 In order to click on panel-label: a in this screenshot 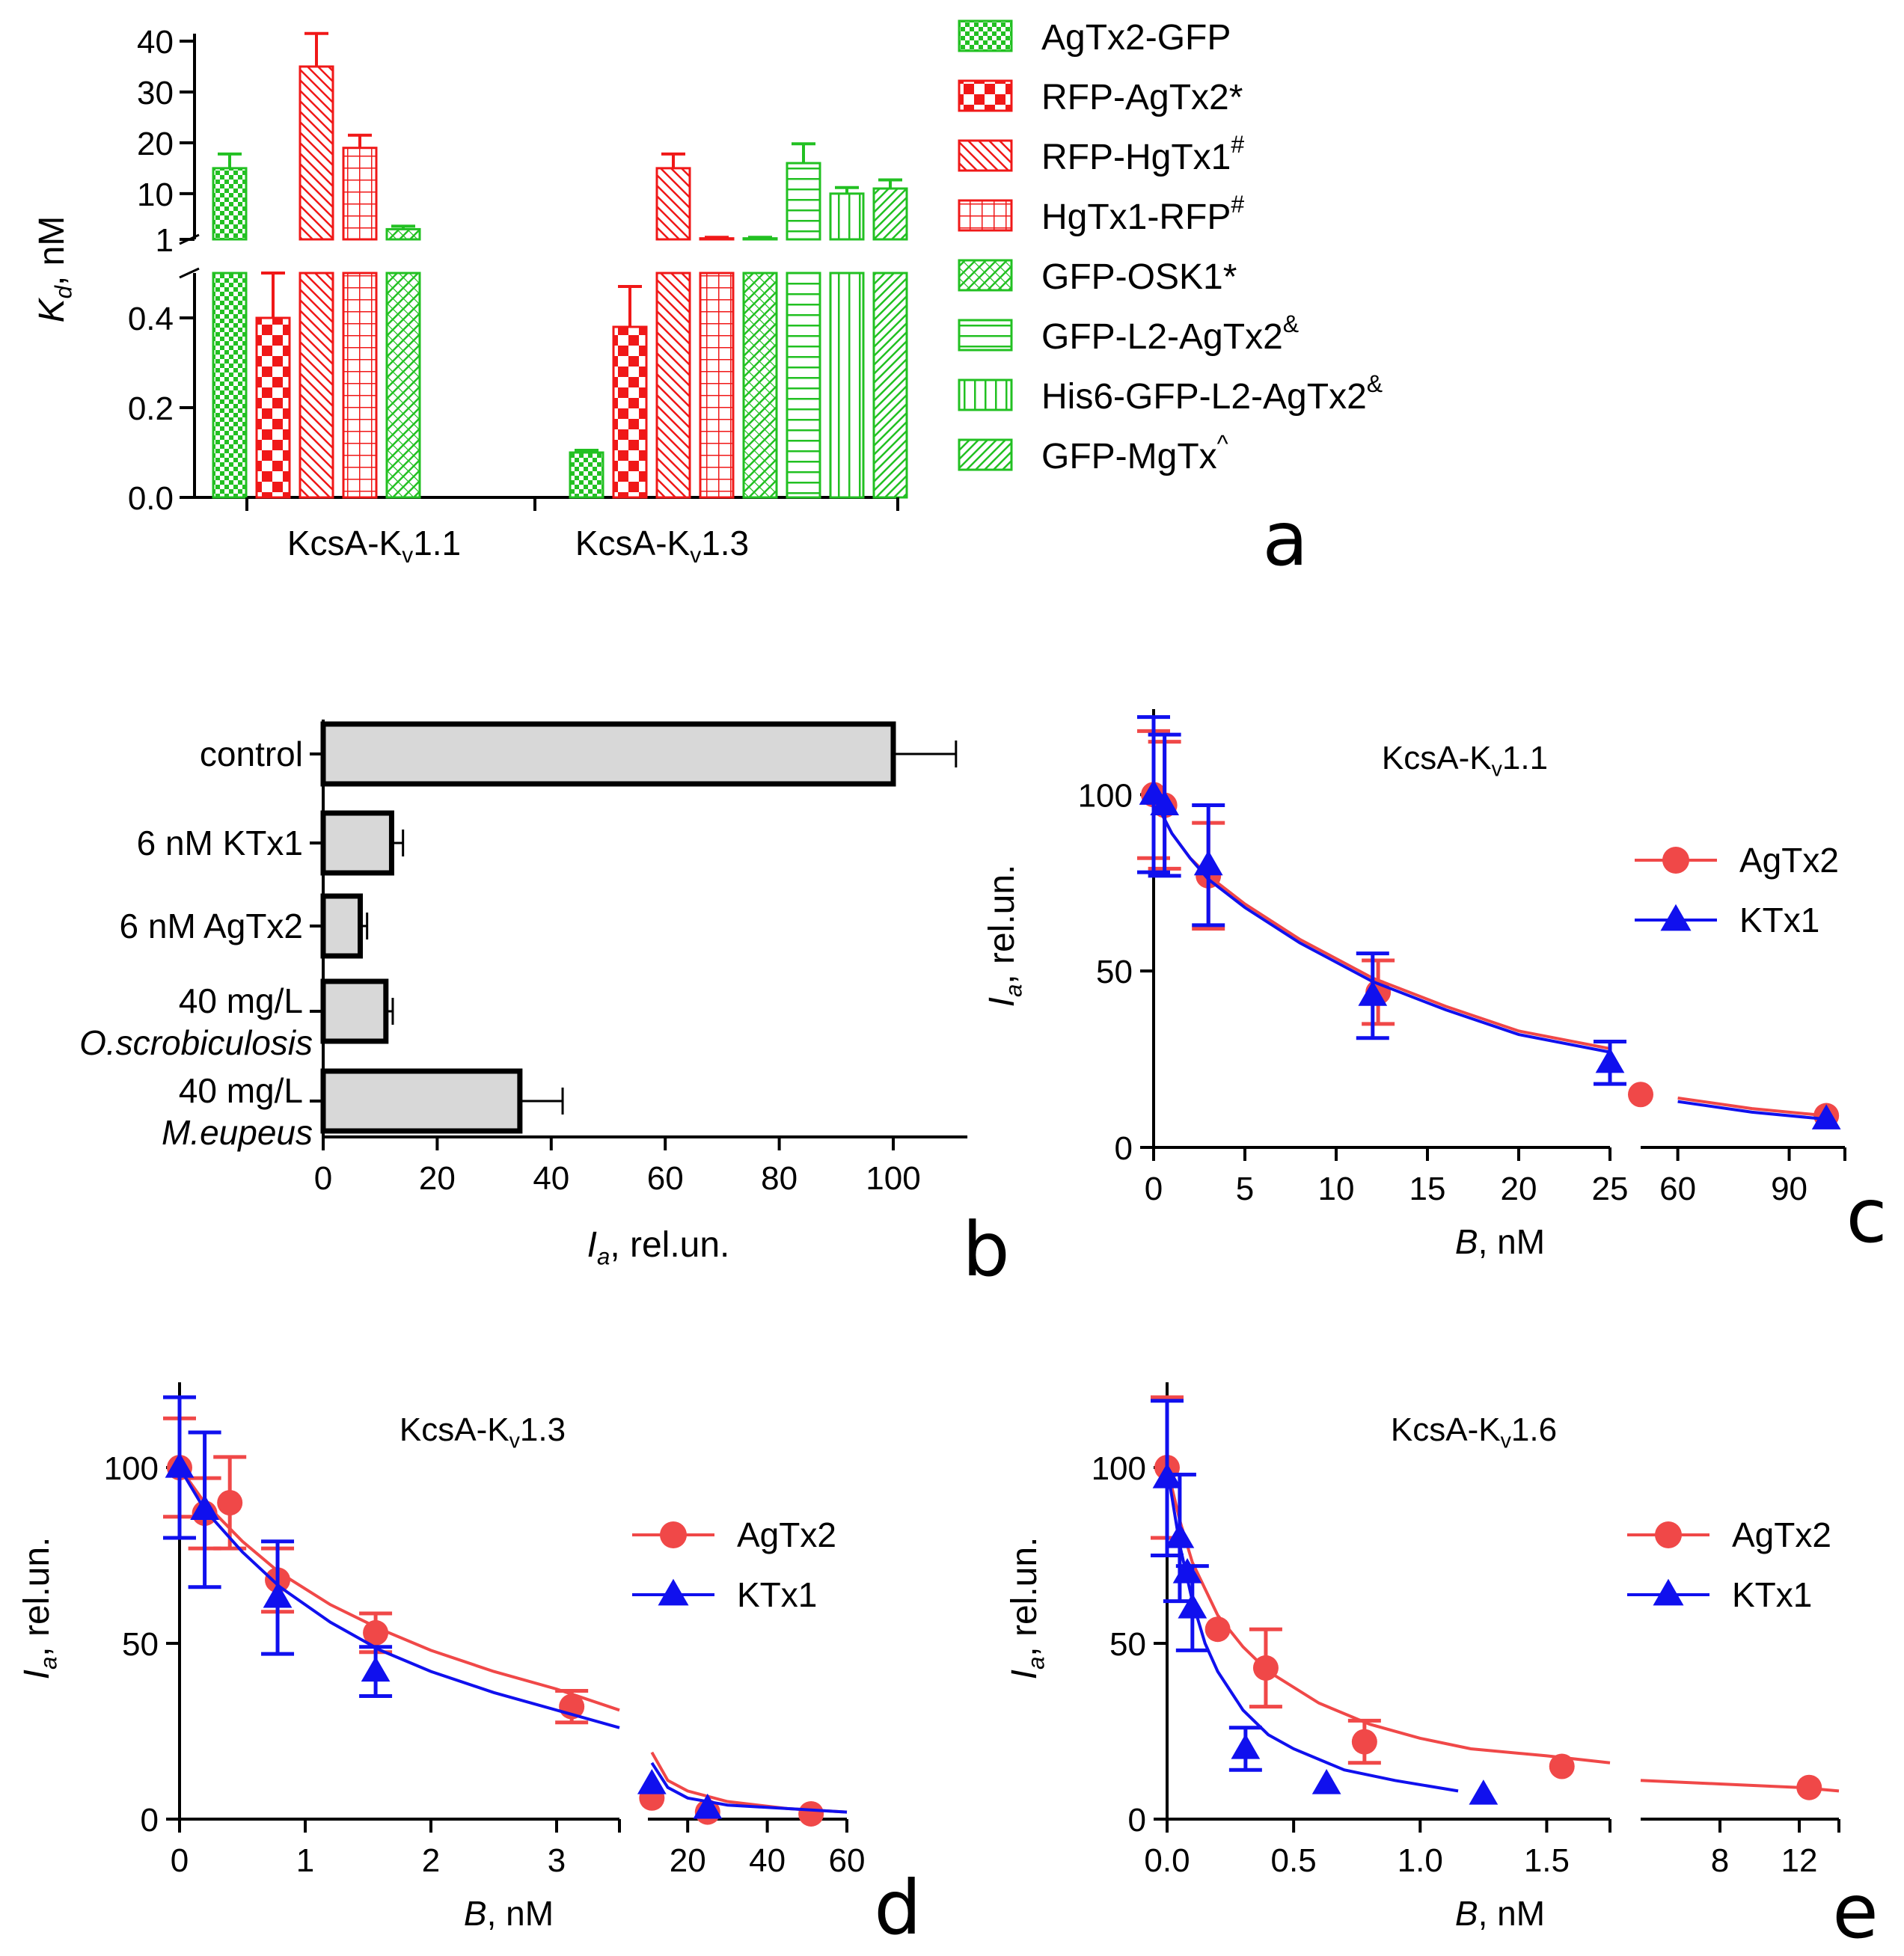, I will do `click(1285, 539)`.